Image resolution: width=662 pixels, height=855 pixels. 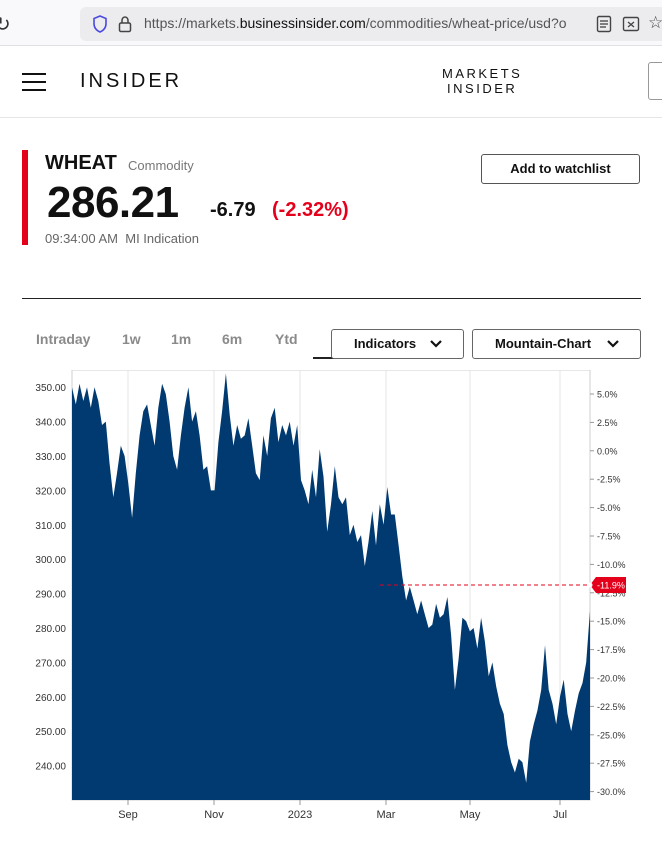 I want to click on right-tick-label: -20.0%, so click(x=611, y=679).